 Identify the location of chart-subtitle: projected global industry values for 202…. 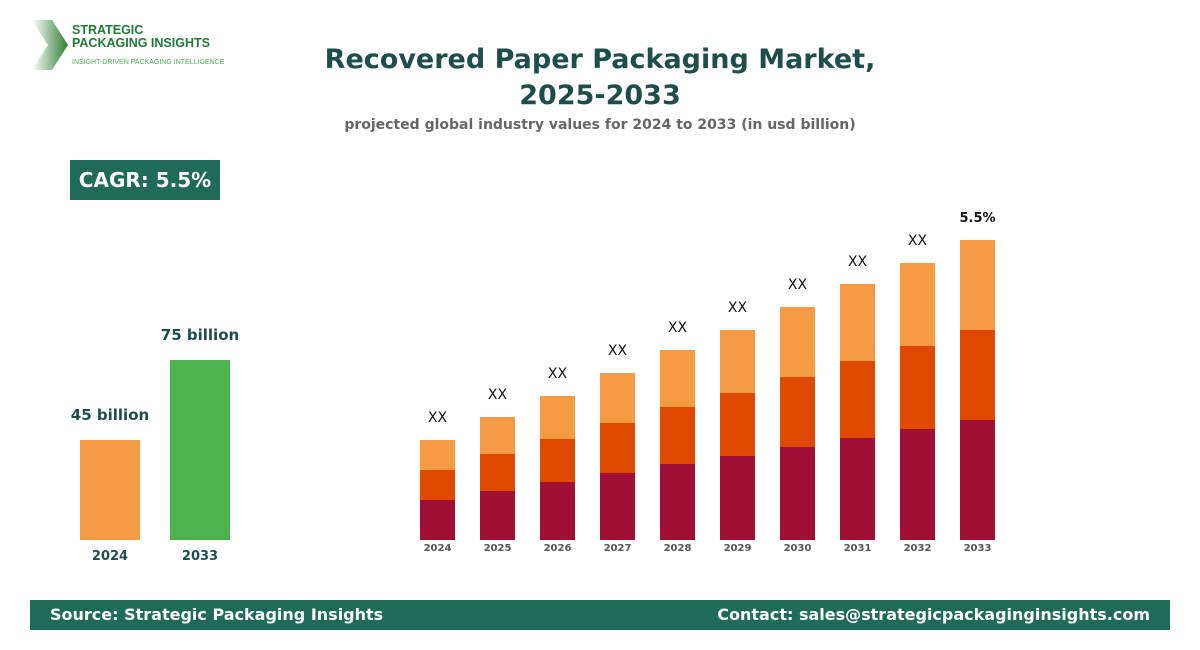
(600, 125).